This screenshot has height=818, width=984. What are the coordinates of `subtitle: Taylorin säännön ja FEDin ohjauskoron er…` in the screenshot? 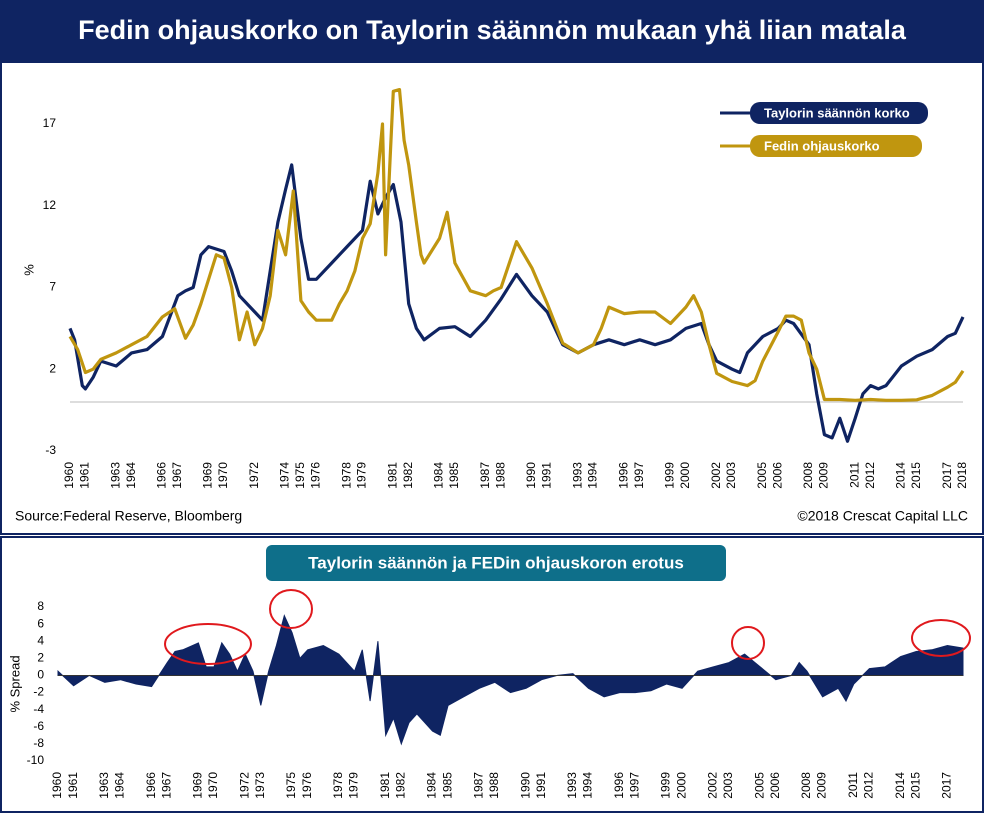 It's located at (496, 562).